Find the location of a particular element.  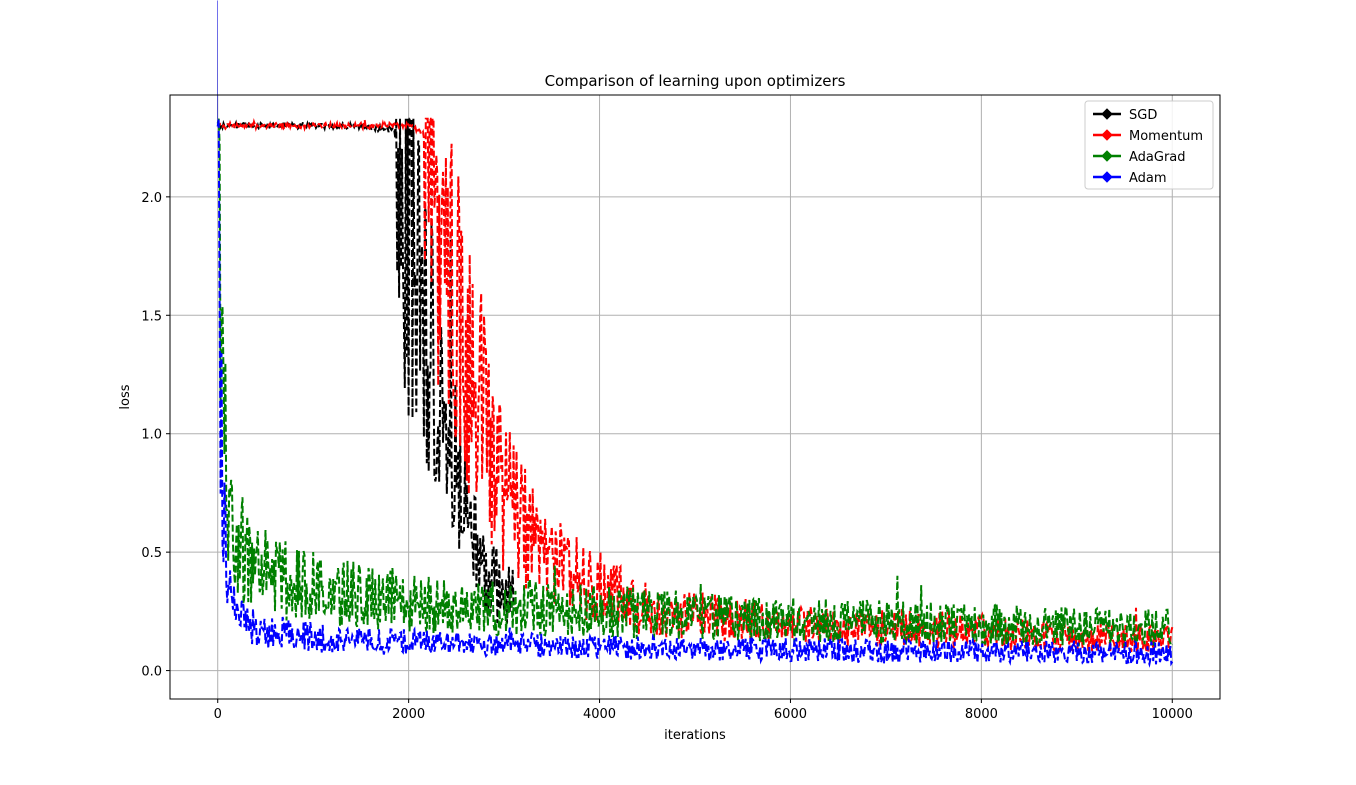

x-axis-ticks: 0 2000 4000 6000 8000 10000 is located at coordinates (703, 710).